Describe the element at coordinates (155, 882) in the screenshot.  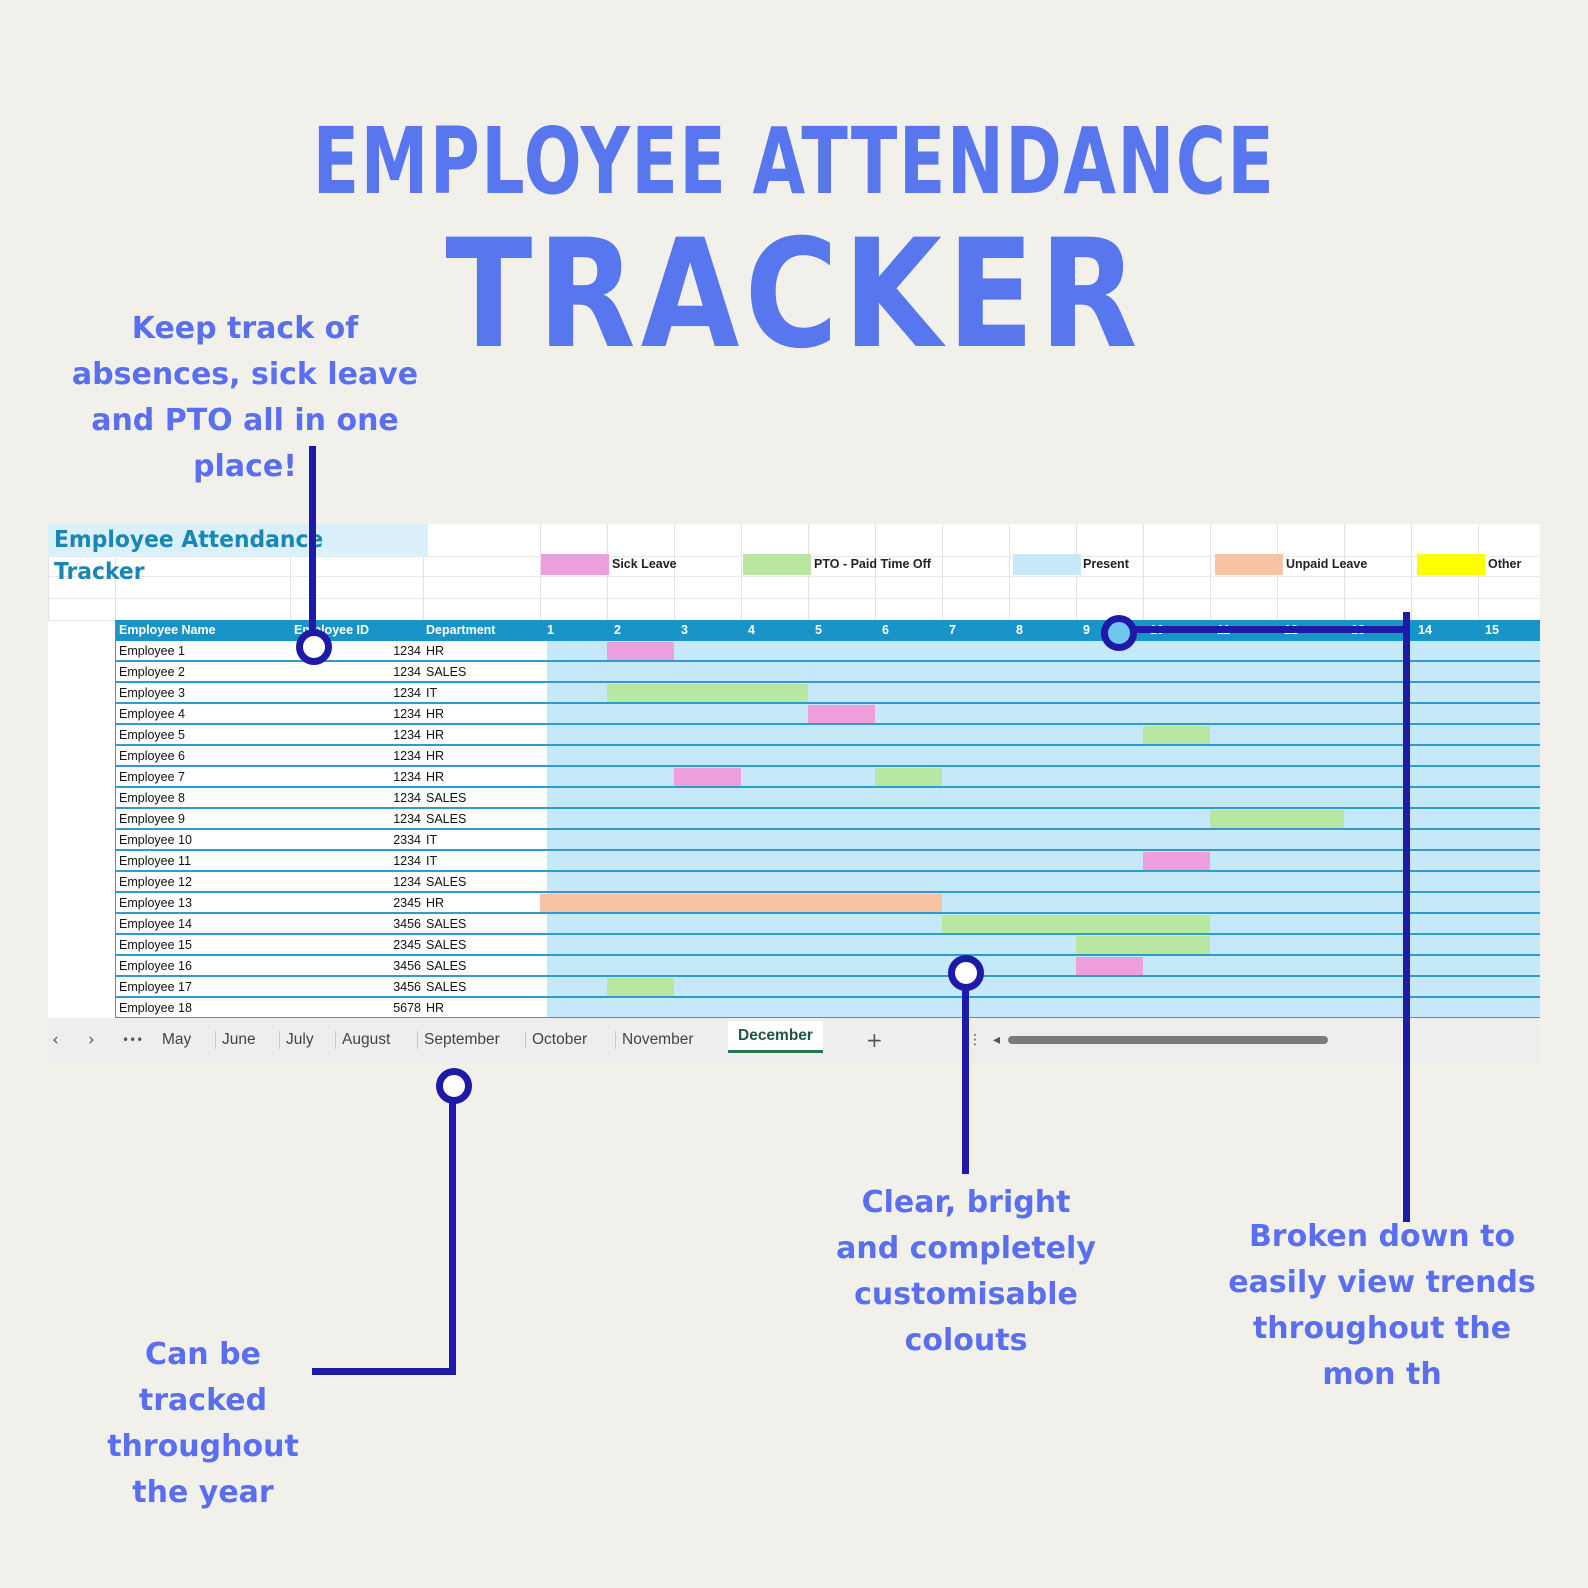
I see `employee-name-cell: Employee 12` at that location.